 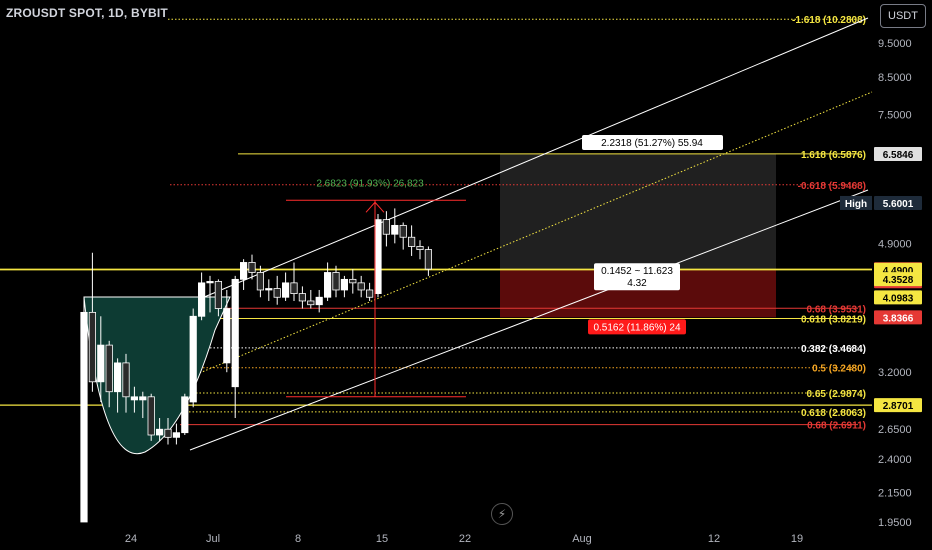 What do you see at coordinates (382, 539) in the screenshot?
I see `x-tick-label: 15` at bounding box center [382, 539].